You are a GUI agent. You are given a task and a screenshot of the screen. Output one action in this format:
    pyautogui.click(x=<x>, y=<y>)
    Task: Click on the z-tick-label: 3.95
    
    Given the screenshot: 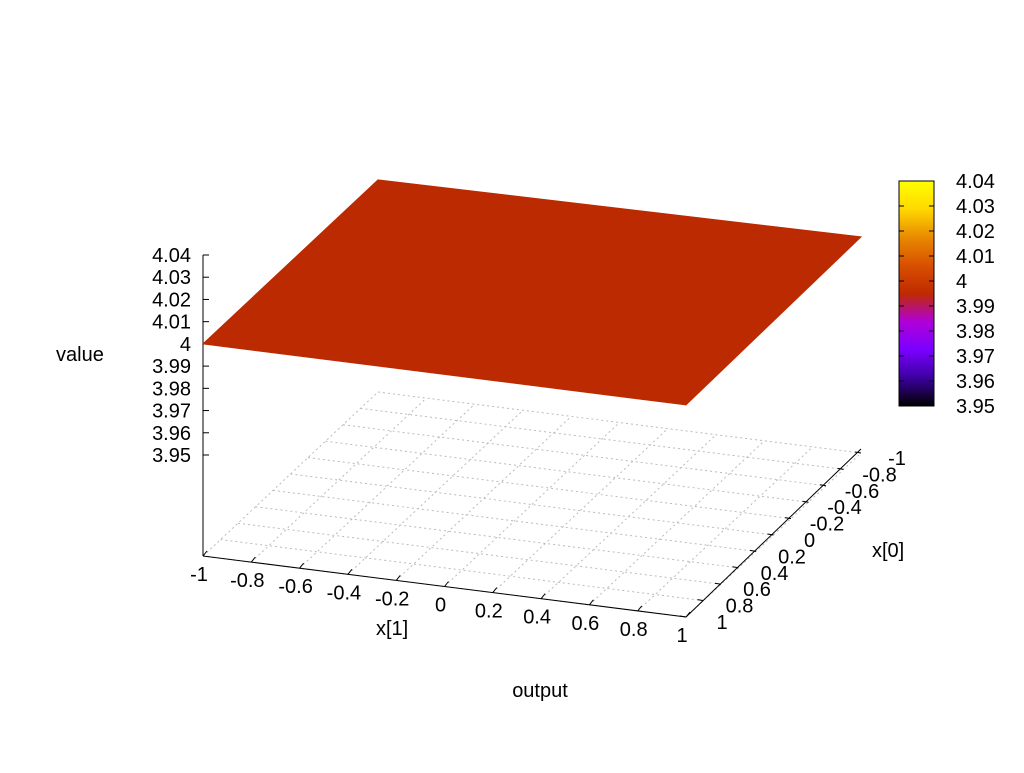 What is the action you would take?
    pyautogui.click(x=171, y=456)
    